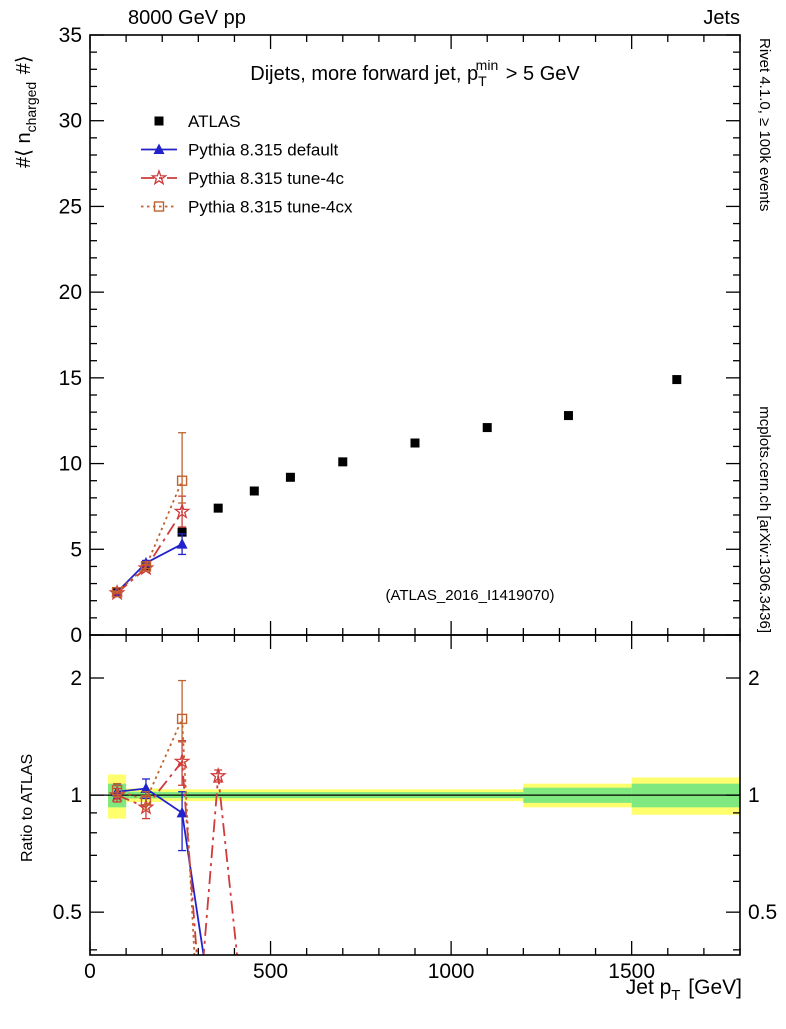 The width and height of the screenshot is (786, 1029). I want to click on legend-label-pythia-4cx: Pythia 8.315 tune-4cx, so click(270, 207).